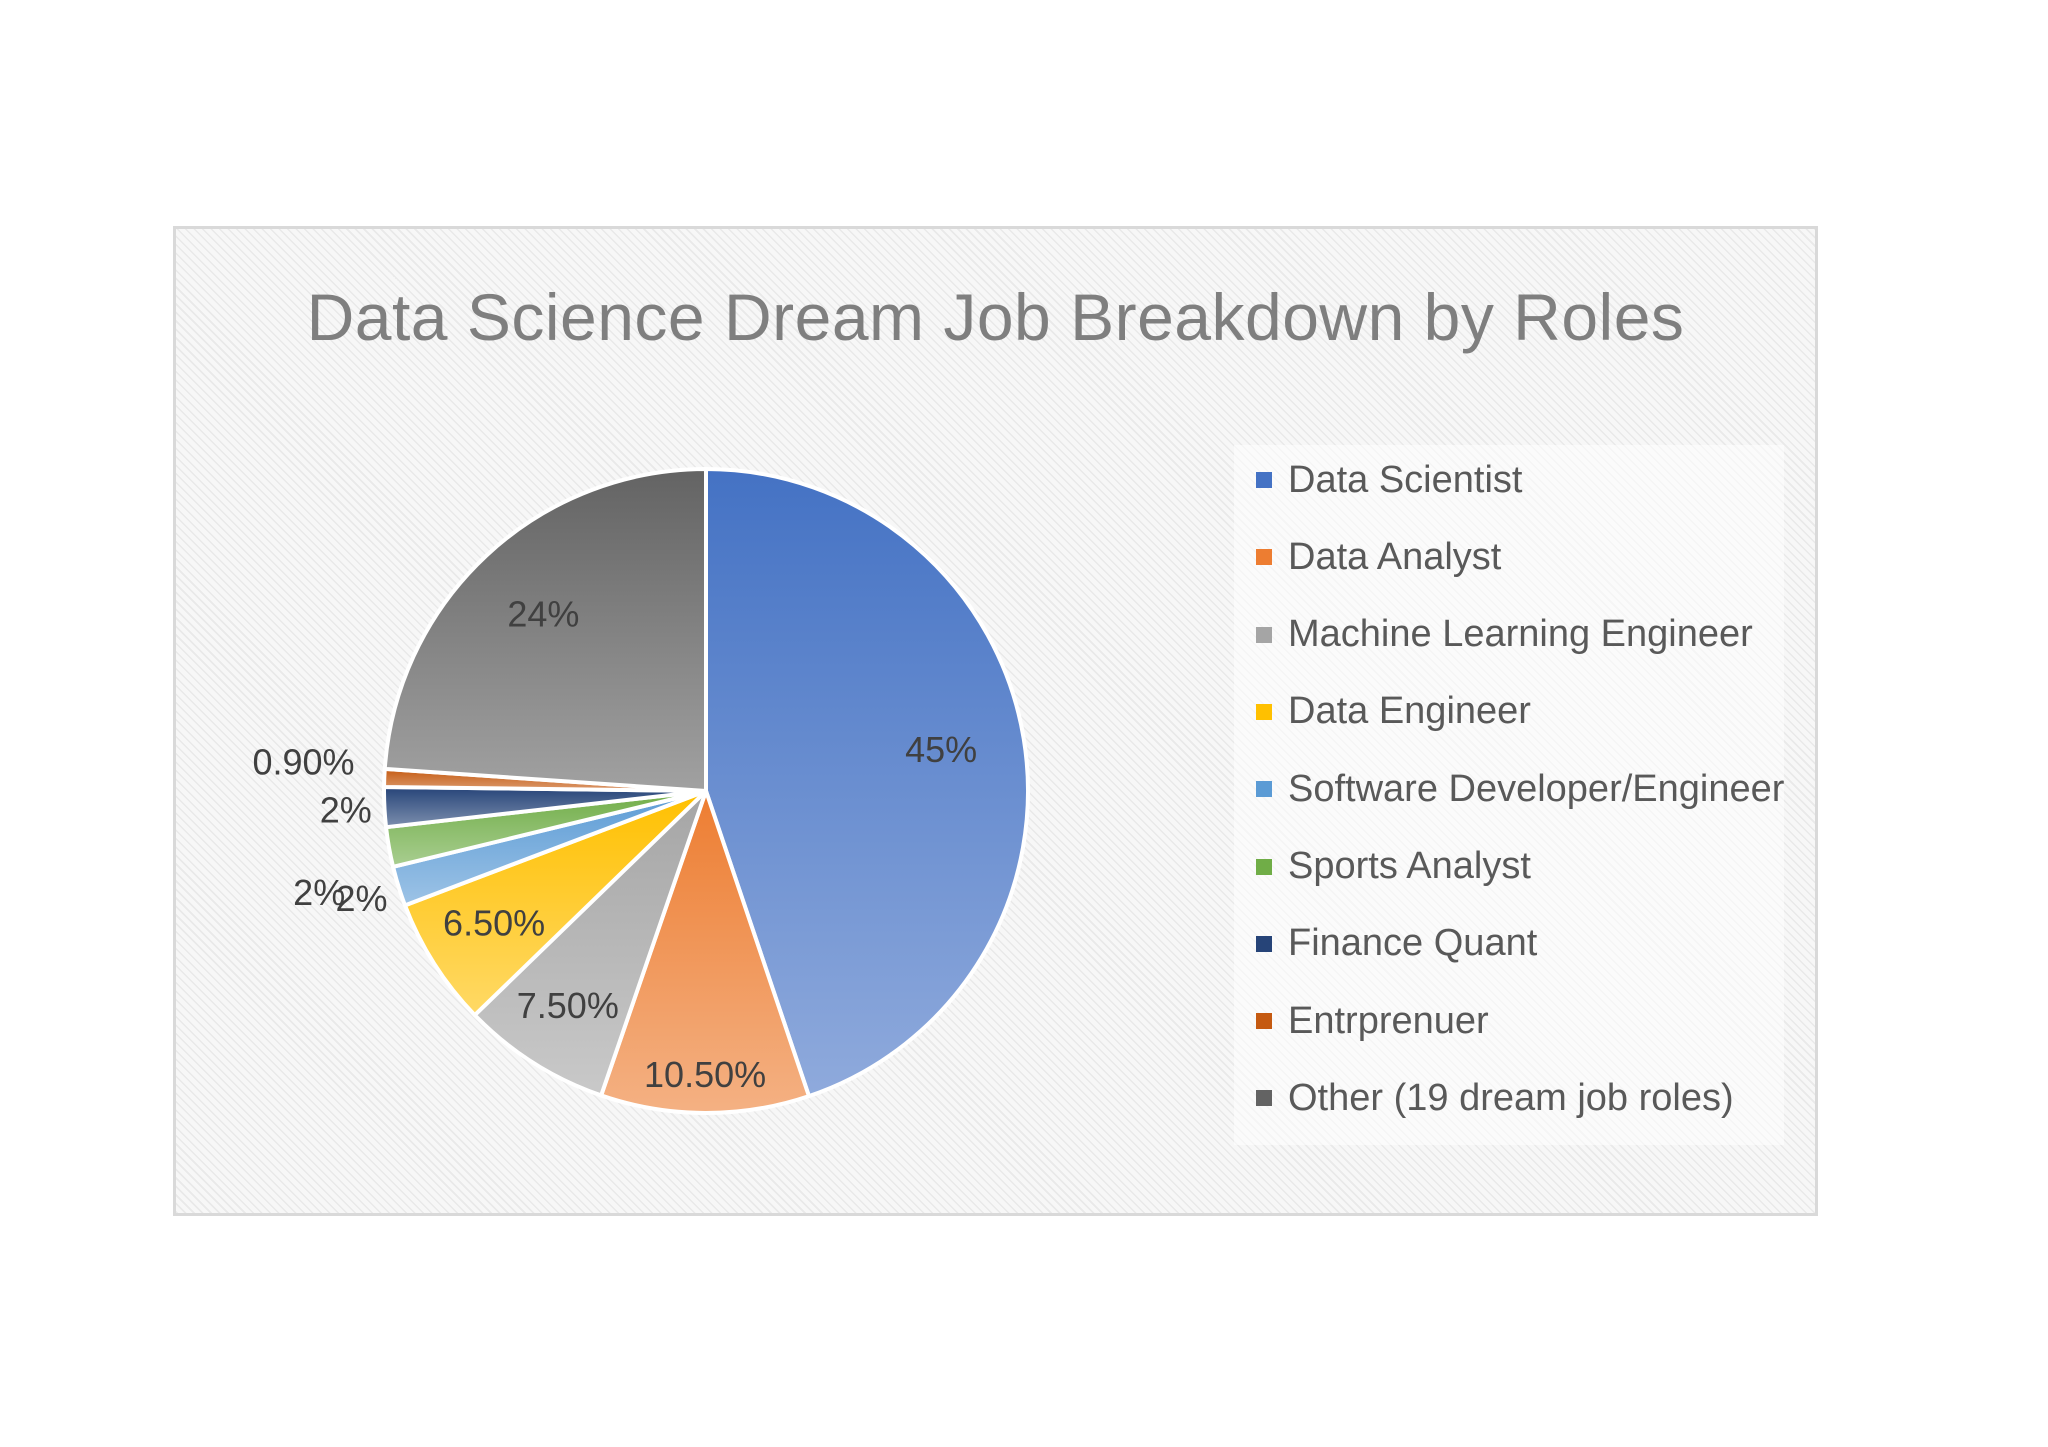 The height and width of the screenshot is (1447, 2048). Describe the element at coordinates (1405, 479) in the screenshot. I see `legend-label: Data Scientist` at that location.